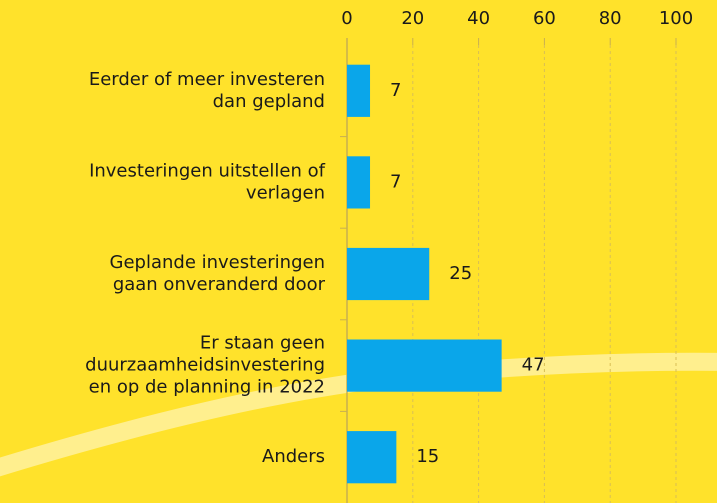 This screenshot has width=717, height=503. Describe the element at coordinates (285, 192) in the screenshot. I see `y-tick-label: verlagen` at that location.